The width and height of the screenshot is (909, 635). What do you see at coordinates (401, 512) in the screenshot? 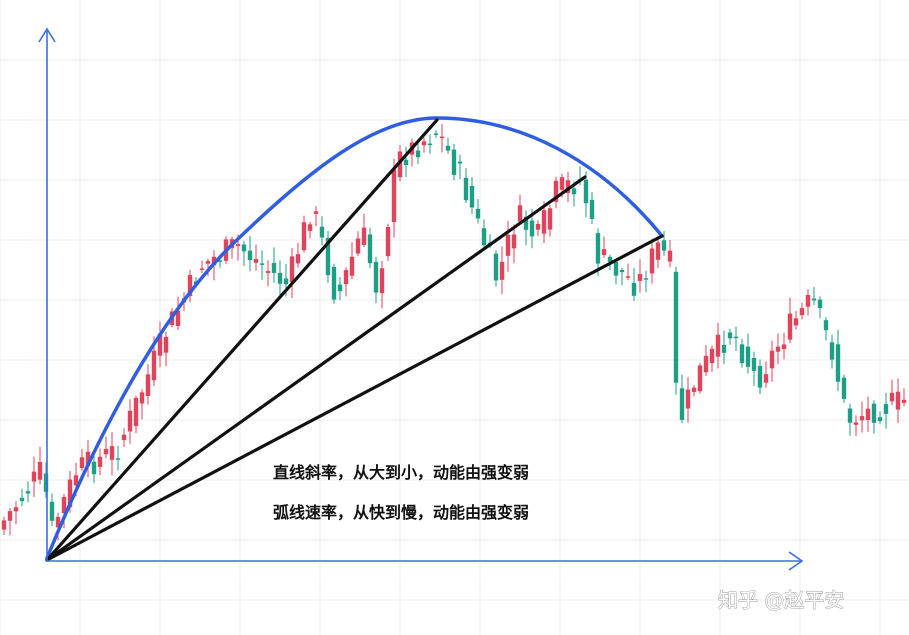
I see `annotation-arc: 弧线速率，从快到慢，动能由强变弱` at bounding box center [401, 512].